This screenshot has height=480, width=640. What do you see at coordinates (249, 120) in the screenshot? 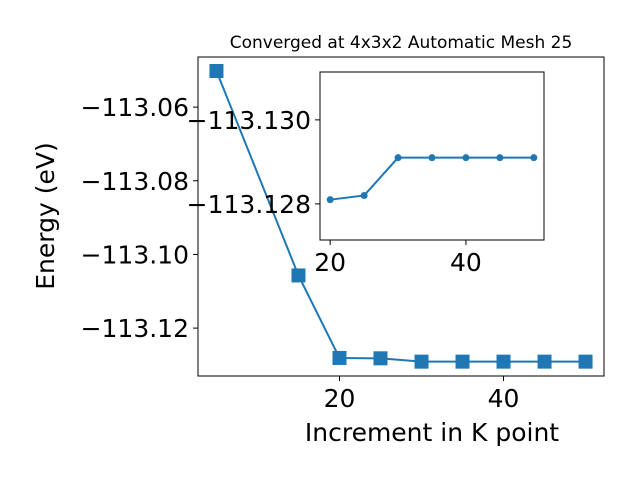
I see `y-tick-label: −113.130` at bounding box center [249, 120].